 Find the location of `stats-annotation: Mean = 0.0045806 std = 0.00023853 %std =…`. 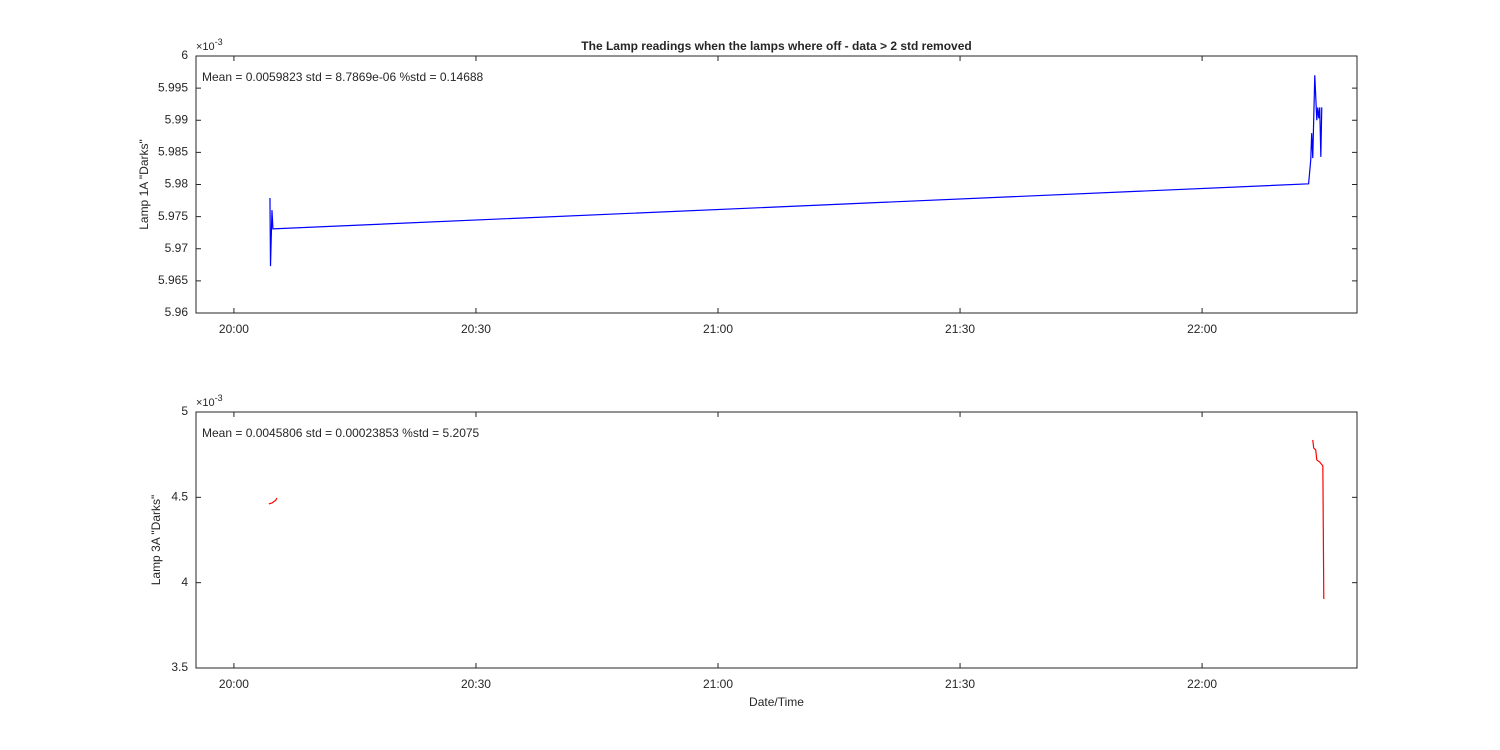

stats-annotation: Mean = 0.0045806 std = 0.00023853 %std =… is located at coordinates (341, 433).